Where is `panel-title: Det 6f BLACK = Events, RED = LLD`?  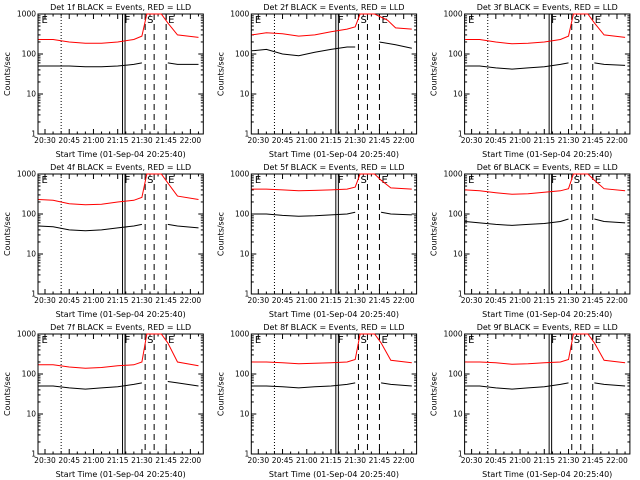
panel-title: Det 6f BLACK = Events, RED = LLD is located at coordinates (547, 167).